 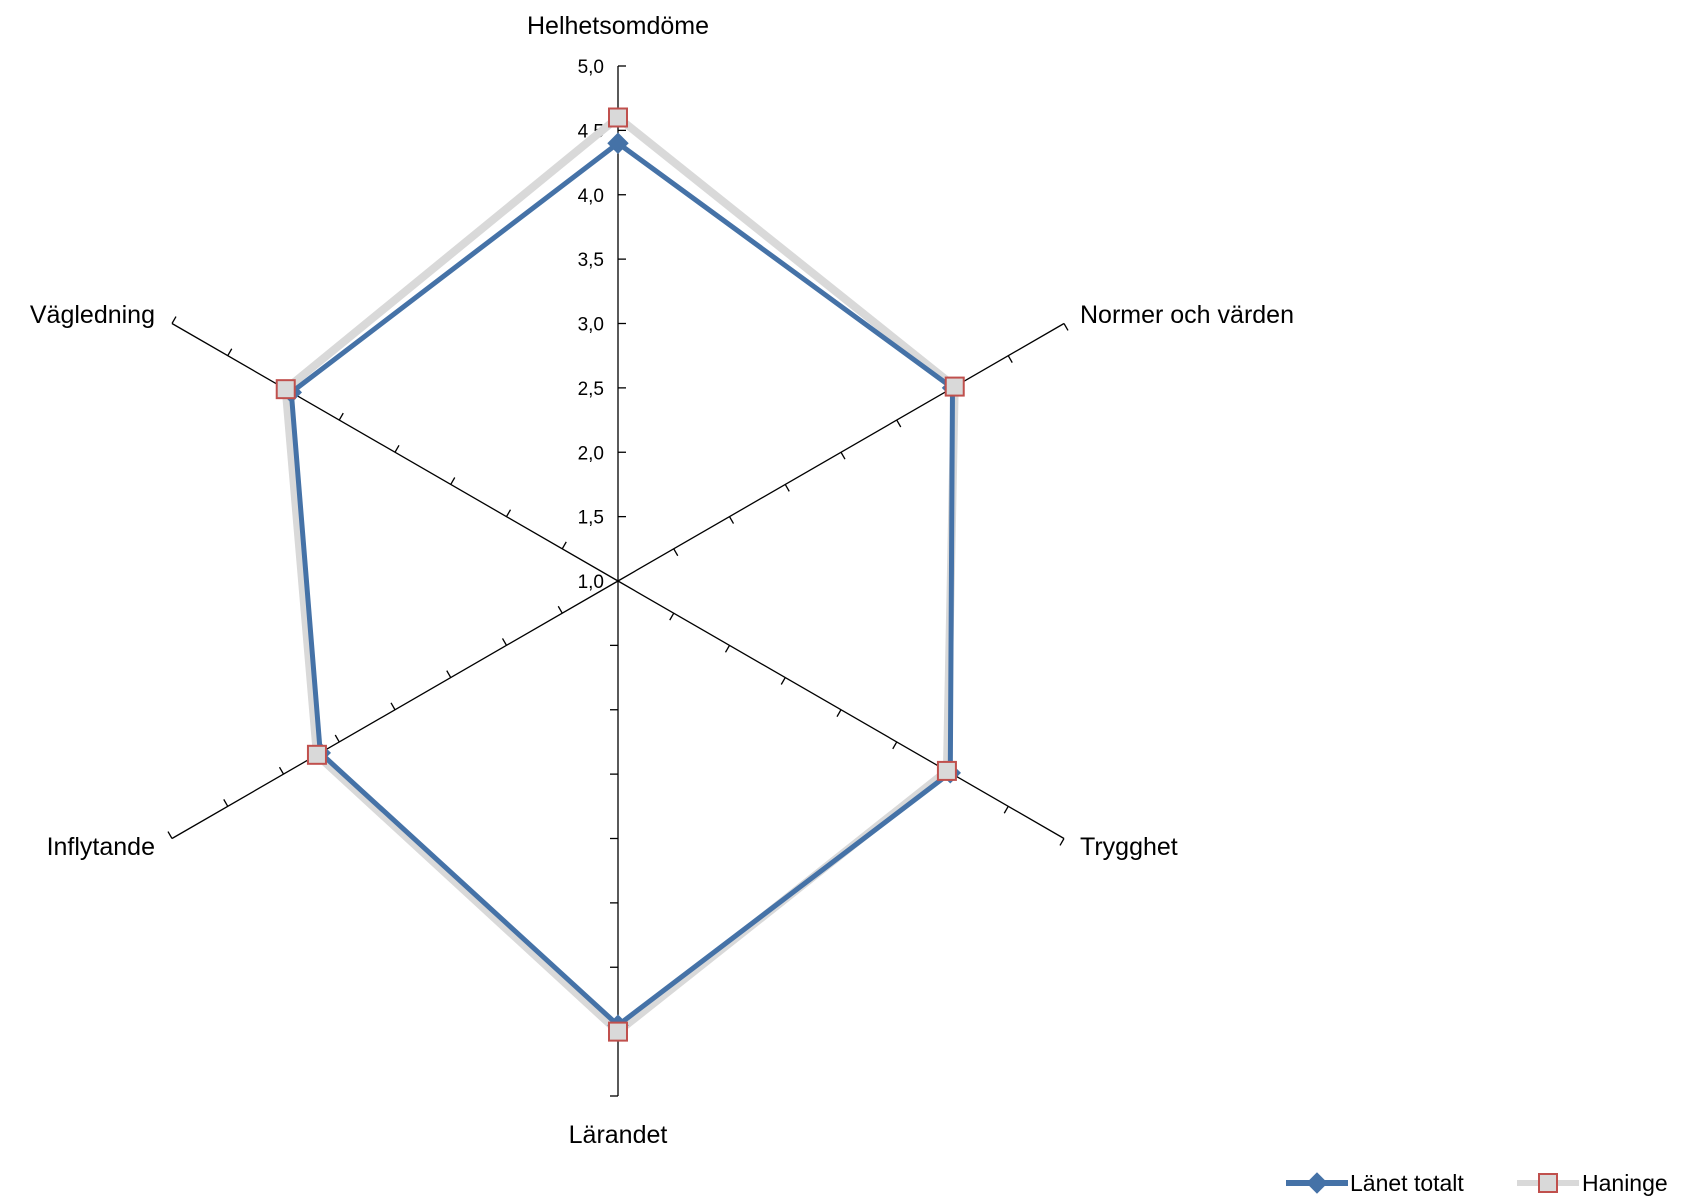 I want to click on tick-label: 5,0, so click(x=591, y=67).